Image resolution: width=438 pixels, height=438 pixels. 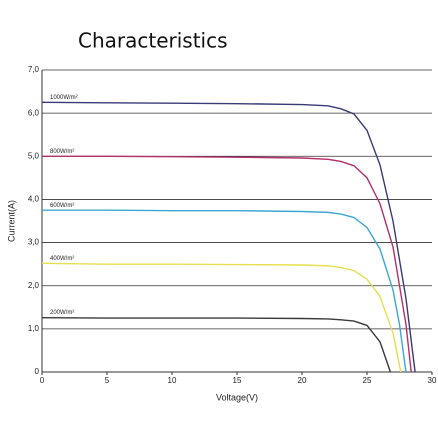 I want to click on y-tick-label: 4,0, so click(x=34, y=199).